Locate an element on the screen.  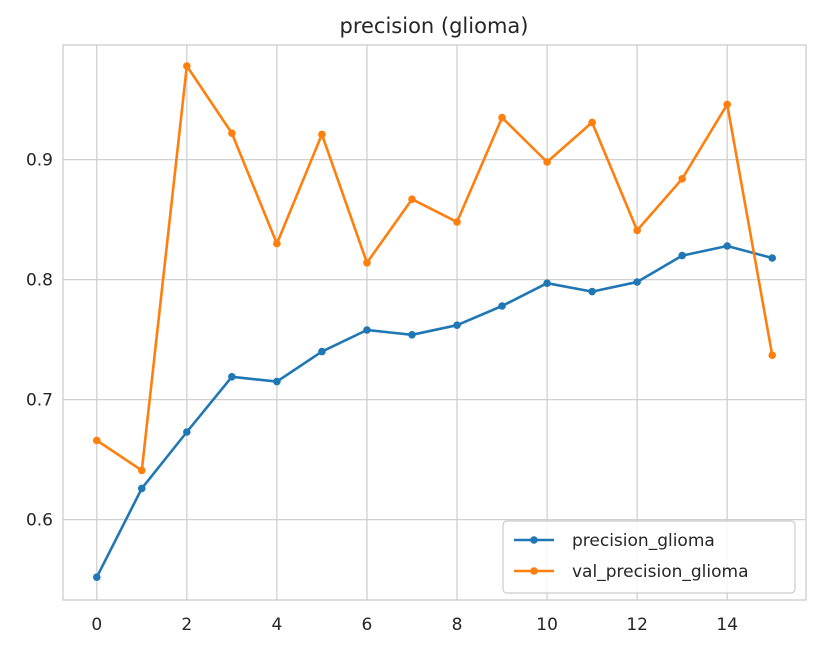
x-axis-ticks: 0 2 4 6 8 10 12 14 is located at coordinates (414, 625).